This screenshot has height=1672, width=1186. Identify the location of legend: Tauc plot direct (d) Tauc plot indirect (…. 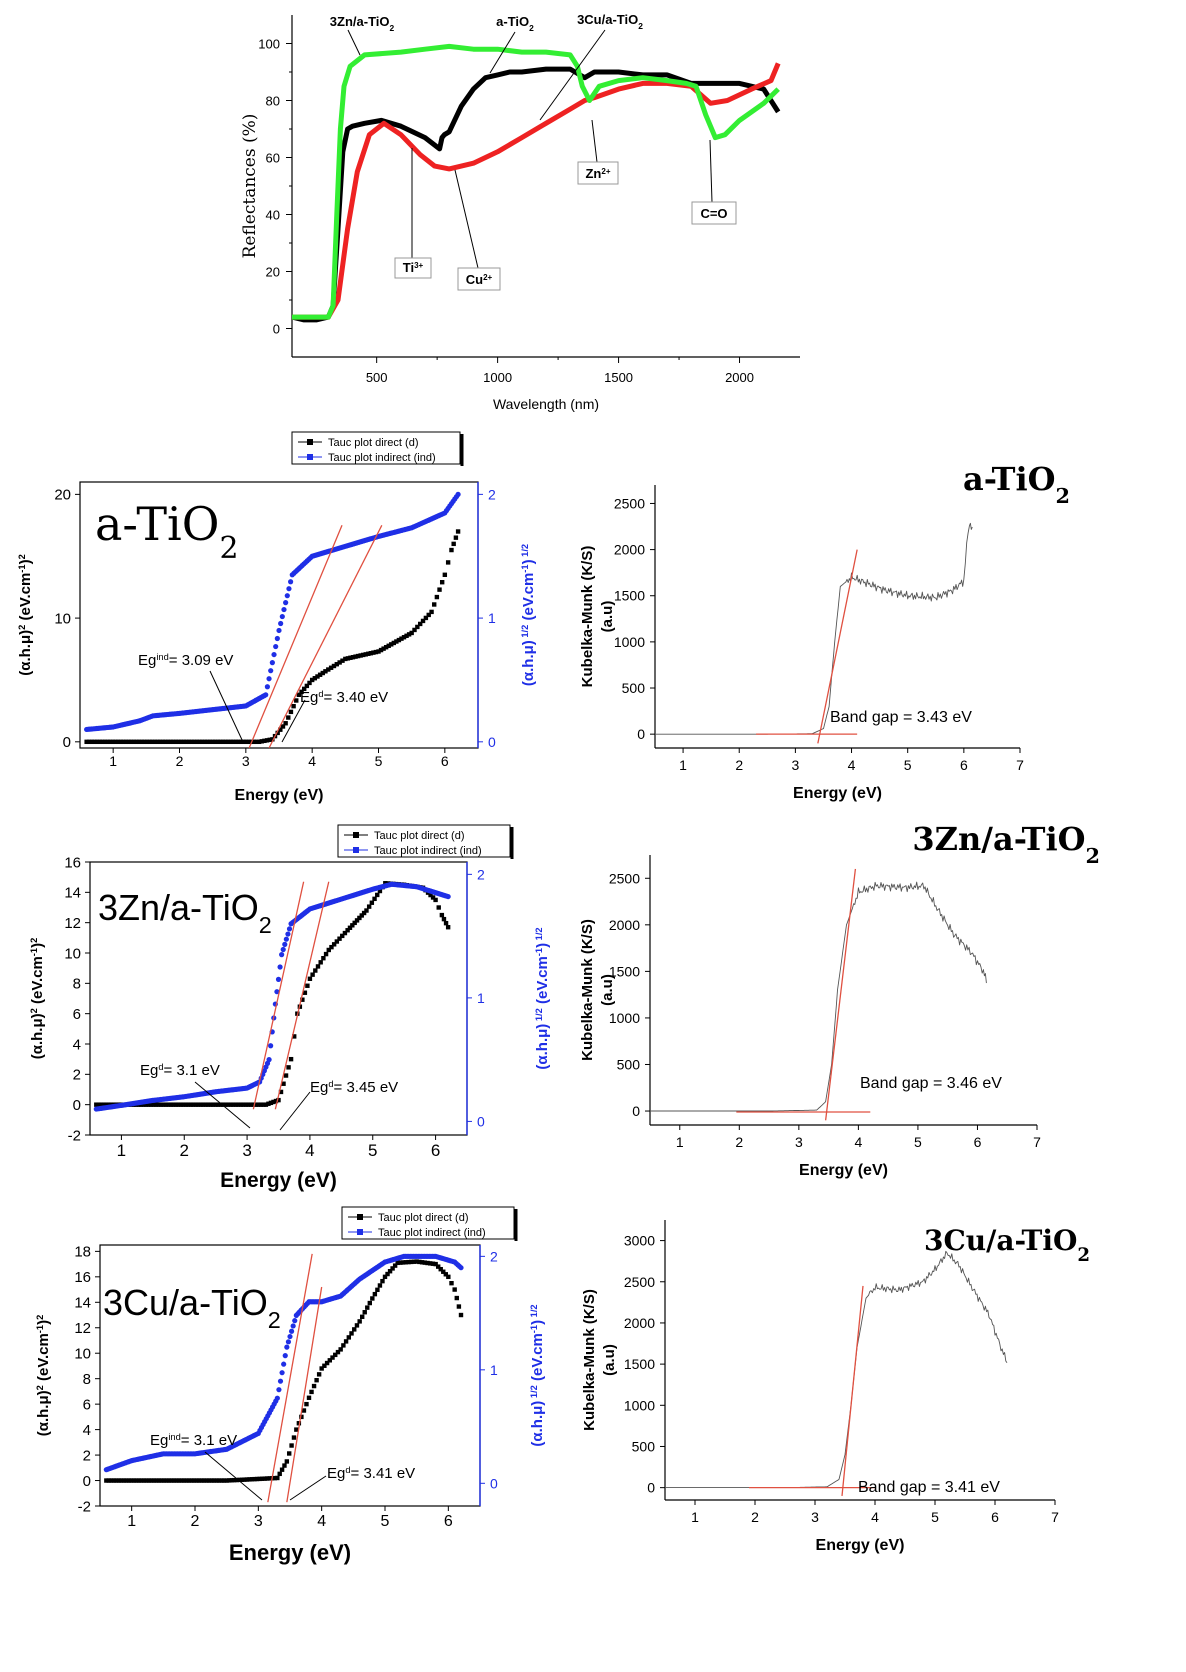
(425, 841).